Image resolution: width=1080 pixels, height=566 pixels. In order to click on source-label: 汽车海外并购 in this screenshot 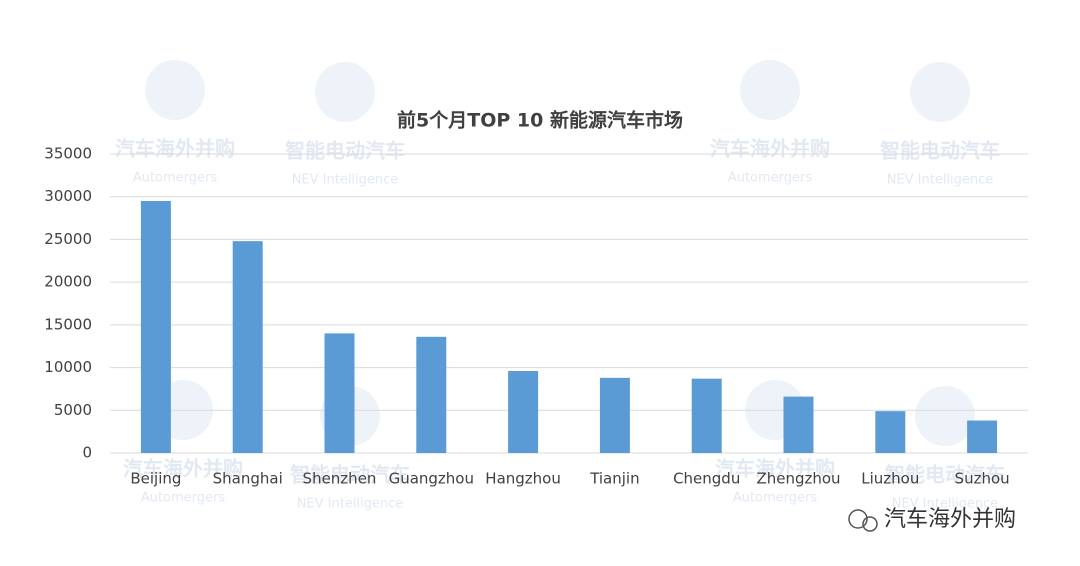, I will do `click(950, 519)`.